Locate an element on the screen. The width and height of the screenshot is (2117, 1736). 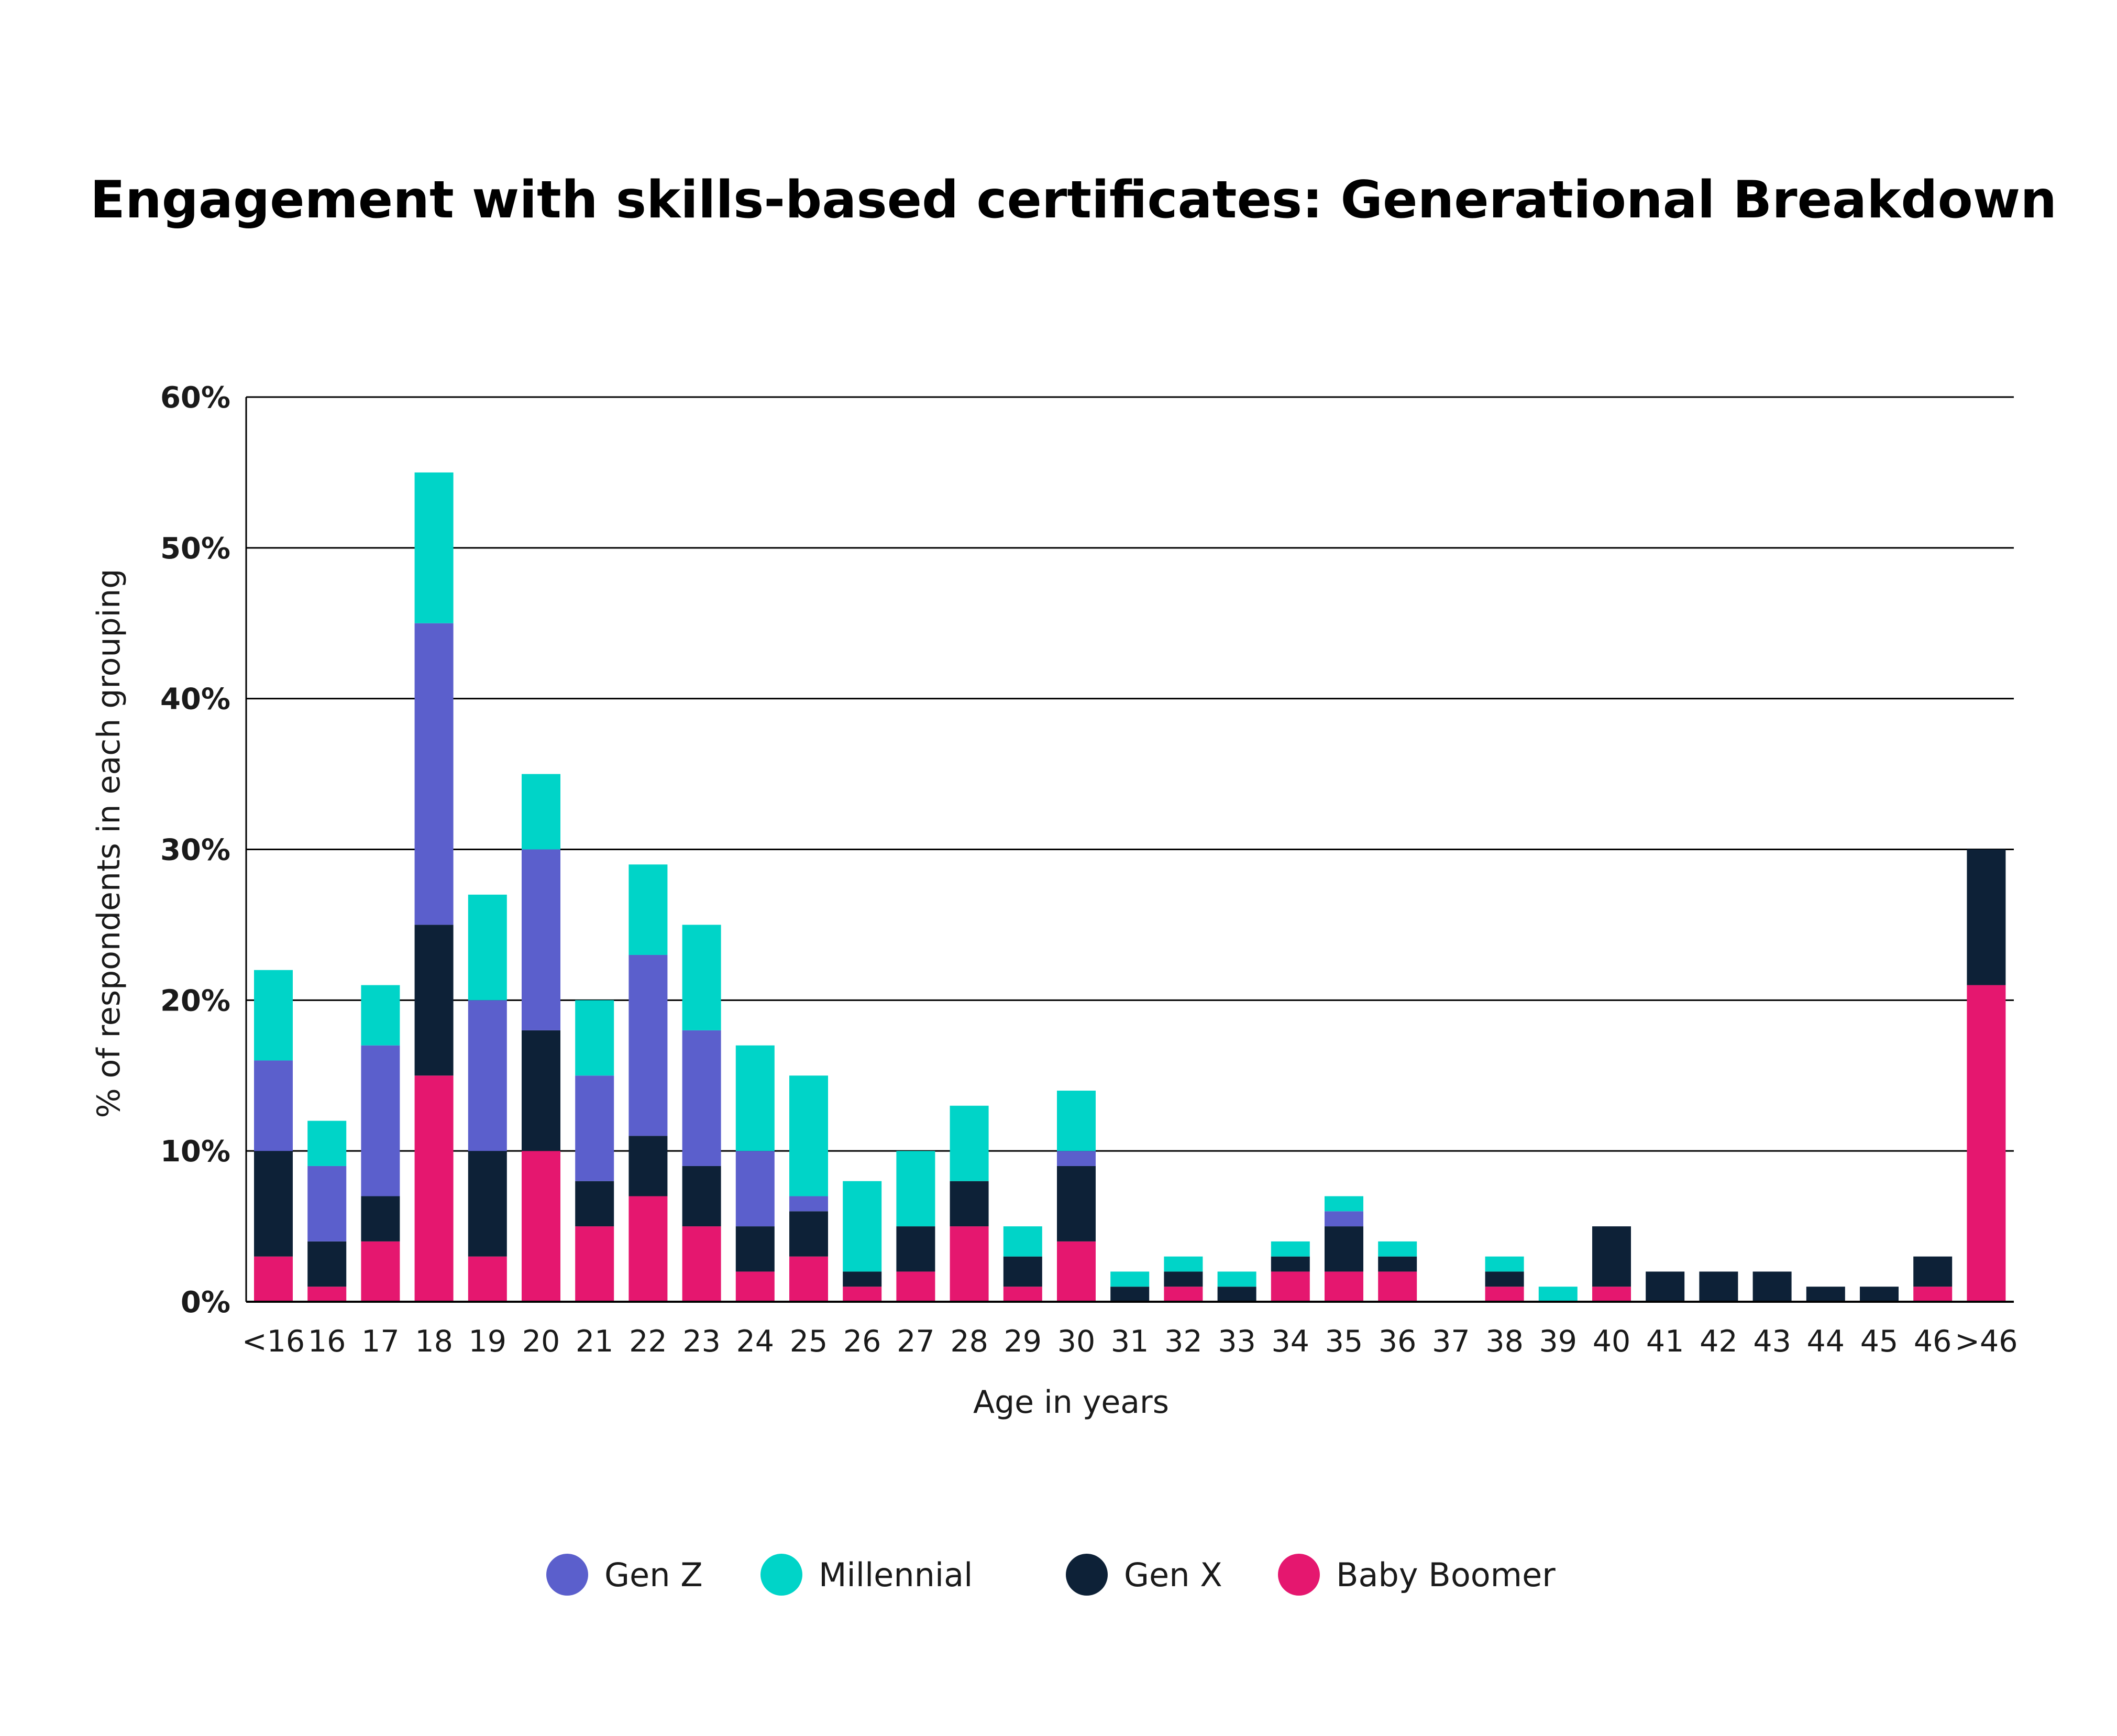
legend-label: Millennial is located at coordinates (896, 1575).